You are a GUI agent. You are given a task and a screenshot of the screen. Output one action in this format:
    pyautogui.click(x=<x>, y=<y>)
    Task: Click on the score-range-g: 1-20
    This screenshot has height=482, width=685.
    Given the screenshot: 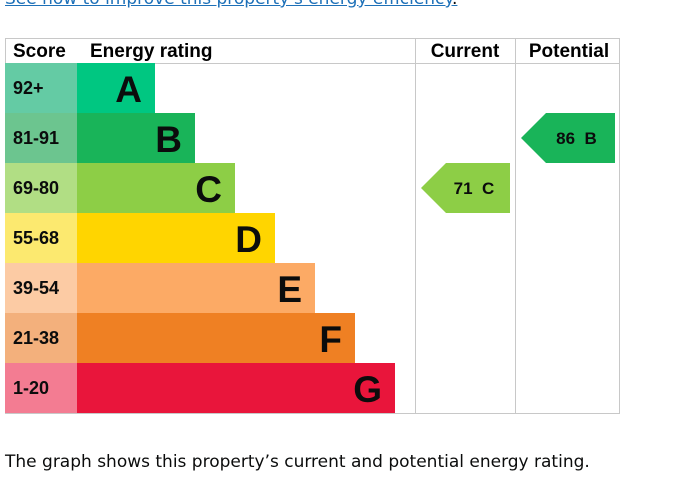 What is the action you would take?
    pyautogui.click(x=31, y=388)
    